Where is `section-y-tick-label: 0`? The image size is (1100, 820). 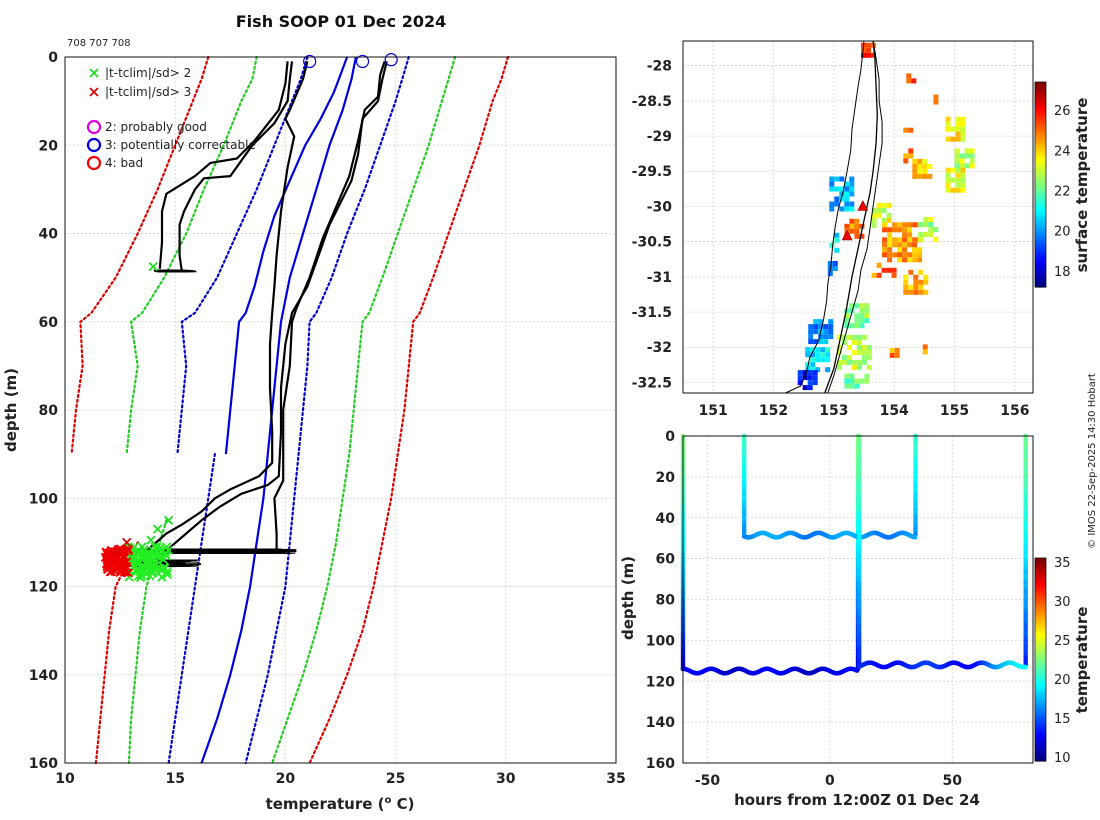 section-y-tick-label: 0 is located at coordinates (670, 437).